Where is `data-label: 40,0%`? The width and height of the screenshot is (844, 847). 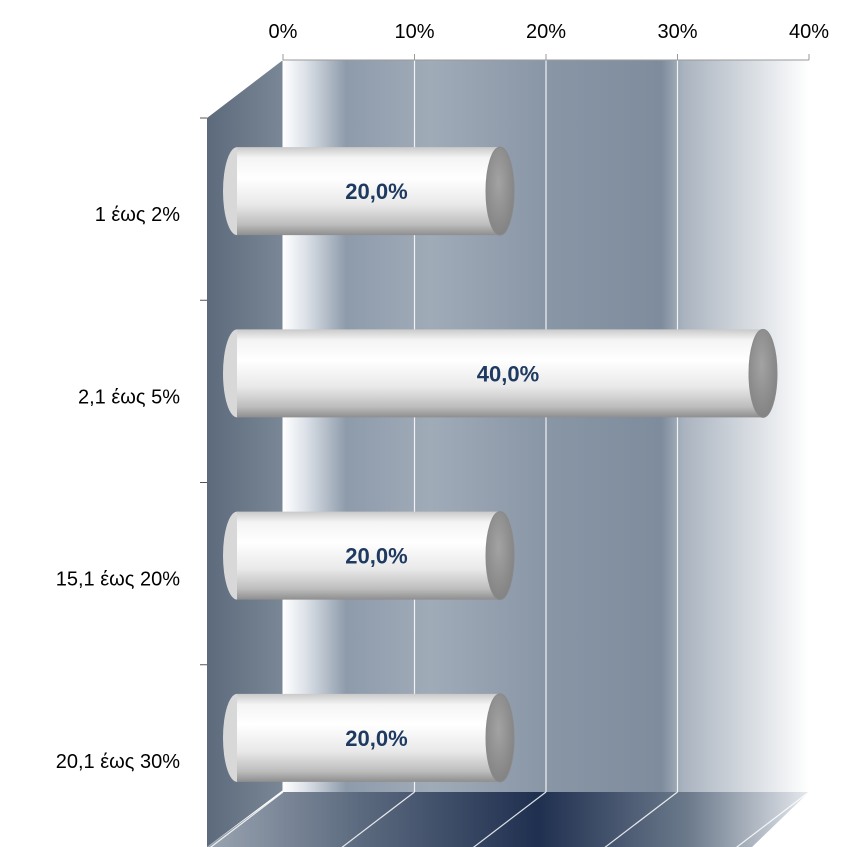
data-label: 40,0% is located at coordinates (508, 373).